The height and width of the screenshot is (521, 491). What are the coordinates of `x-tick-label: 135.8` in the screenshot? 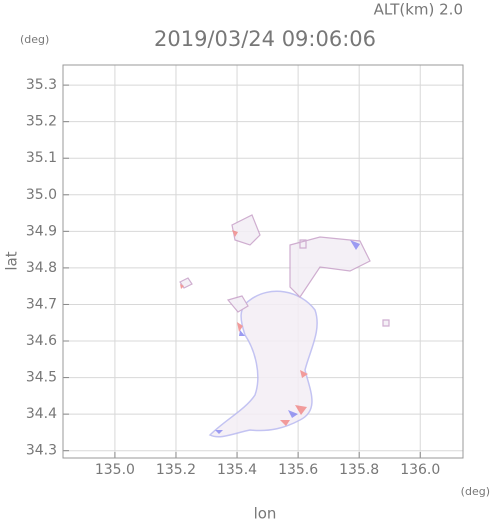 It's located at (359, 470).